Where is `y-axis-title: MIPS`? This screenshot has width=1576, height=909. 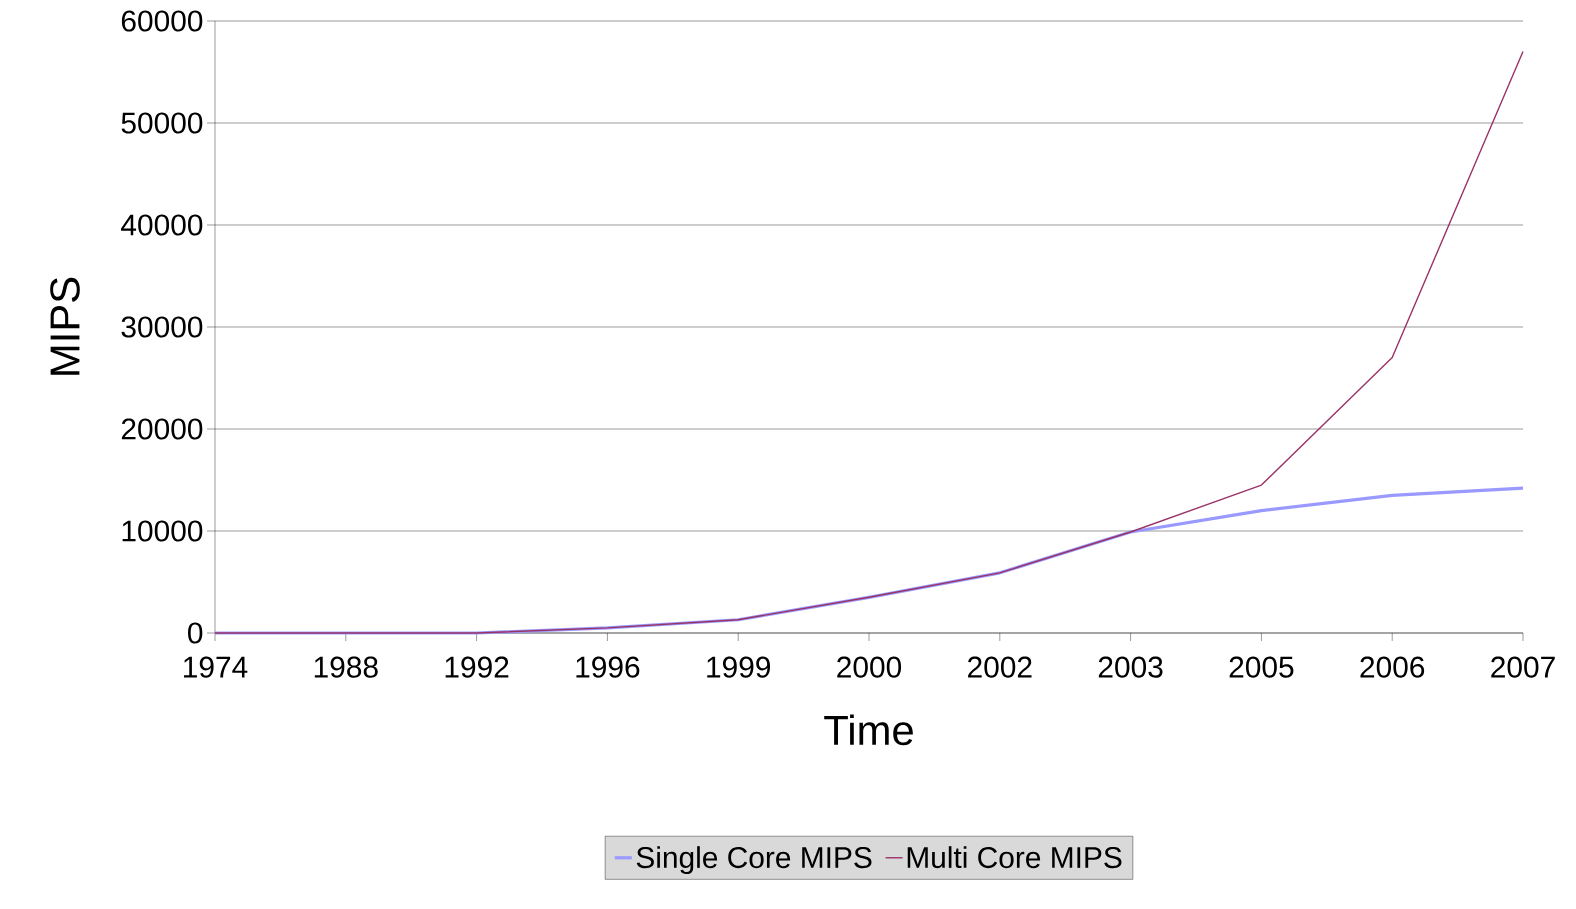
y-axis-title: MIPS is located at coordinates (65, 326).